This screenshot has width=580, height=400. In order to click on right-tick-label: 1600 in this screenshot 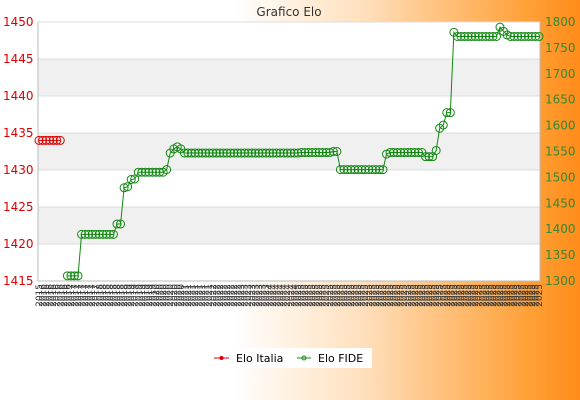, I will do `click(560, 126)`.